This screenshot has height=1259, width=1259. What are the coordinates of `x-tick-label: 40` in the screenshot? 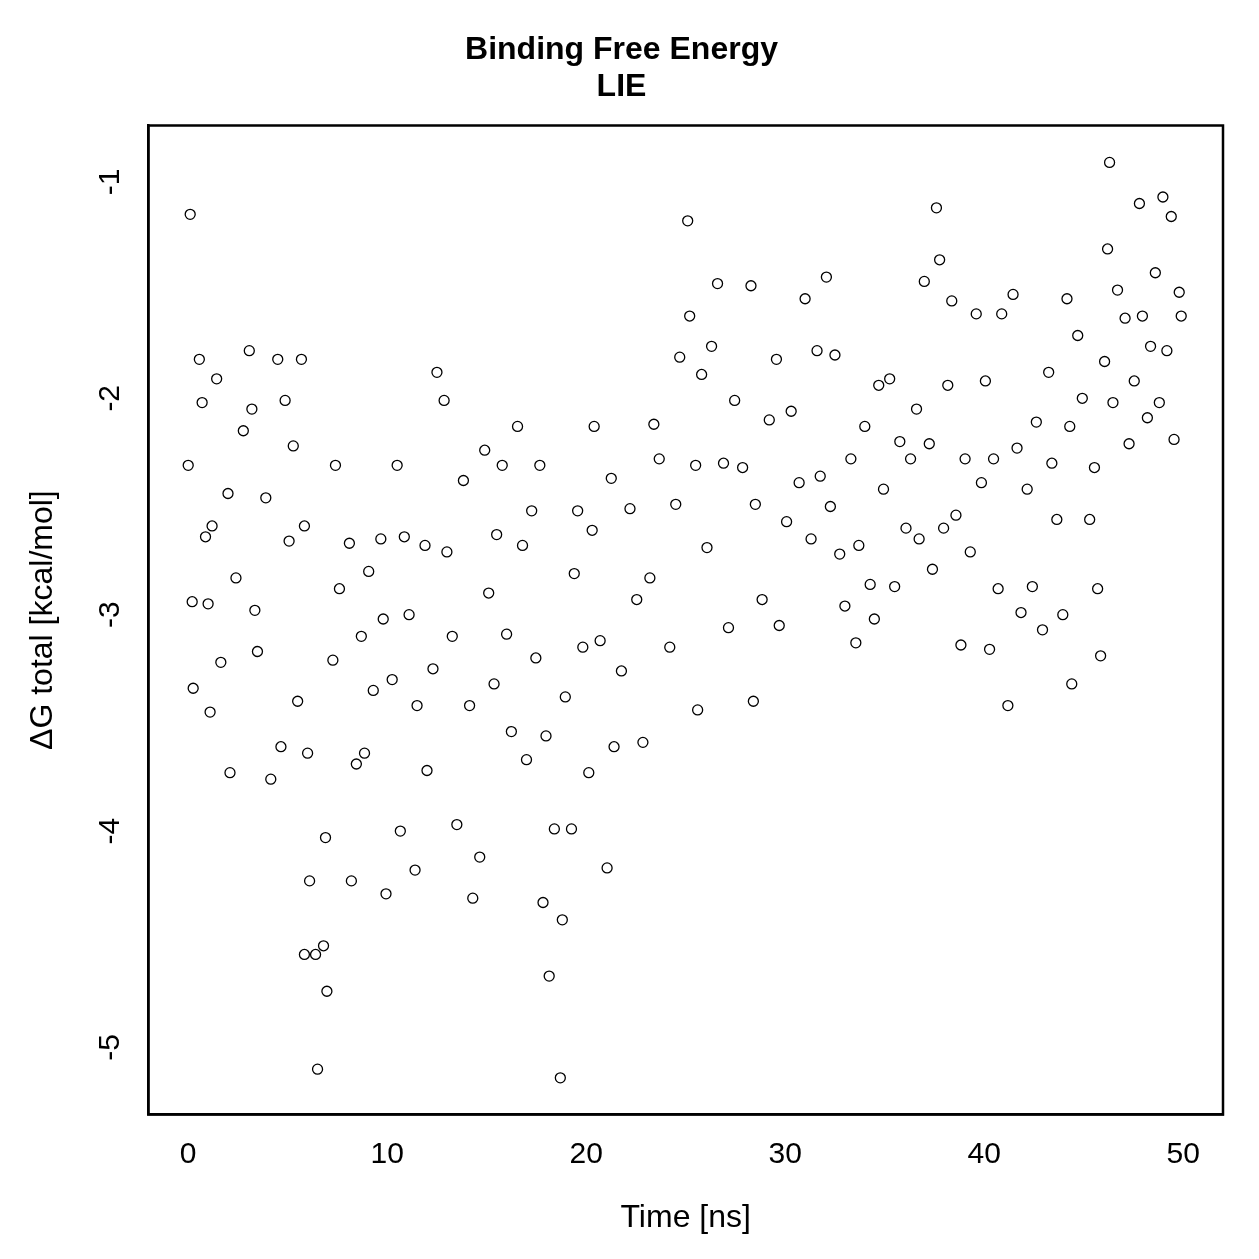 It's located at (984, 1152).